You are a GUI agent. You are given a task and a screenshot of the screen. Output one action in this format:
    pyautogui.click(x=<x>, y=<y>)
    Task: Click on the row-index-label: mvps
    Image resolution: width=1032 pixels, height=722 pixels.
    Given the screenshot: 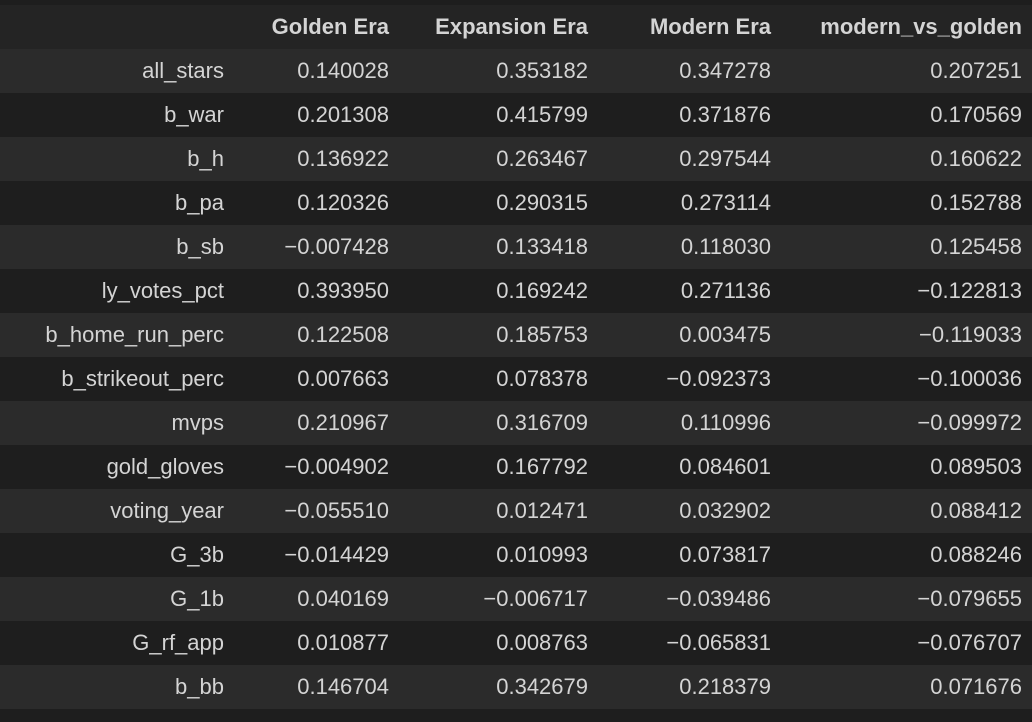 What is the action you would take?
    pyautogui.click(x=118, y=423)
    